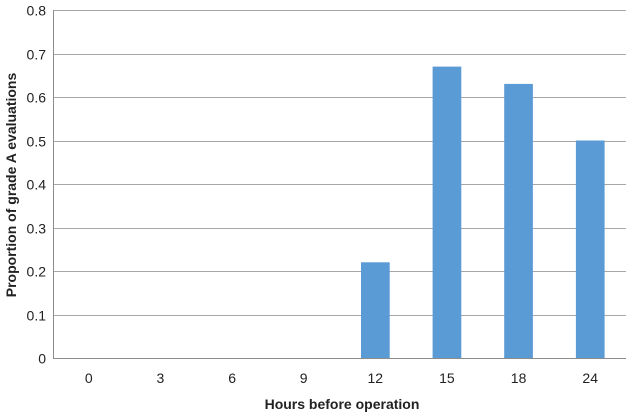  I want to click on y-tick-label: 0.1, so click(37, 316).